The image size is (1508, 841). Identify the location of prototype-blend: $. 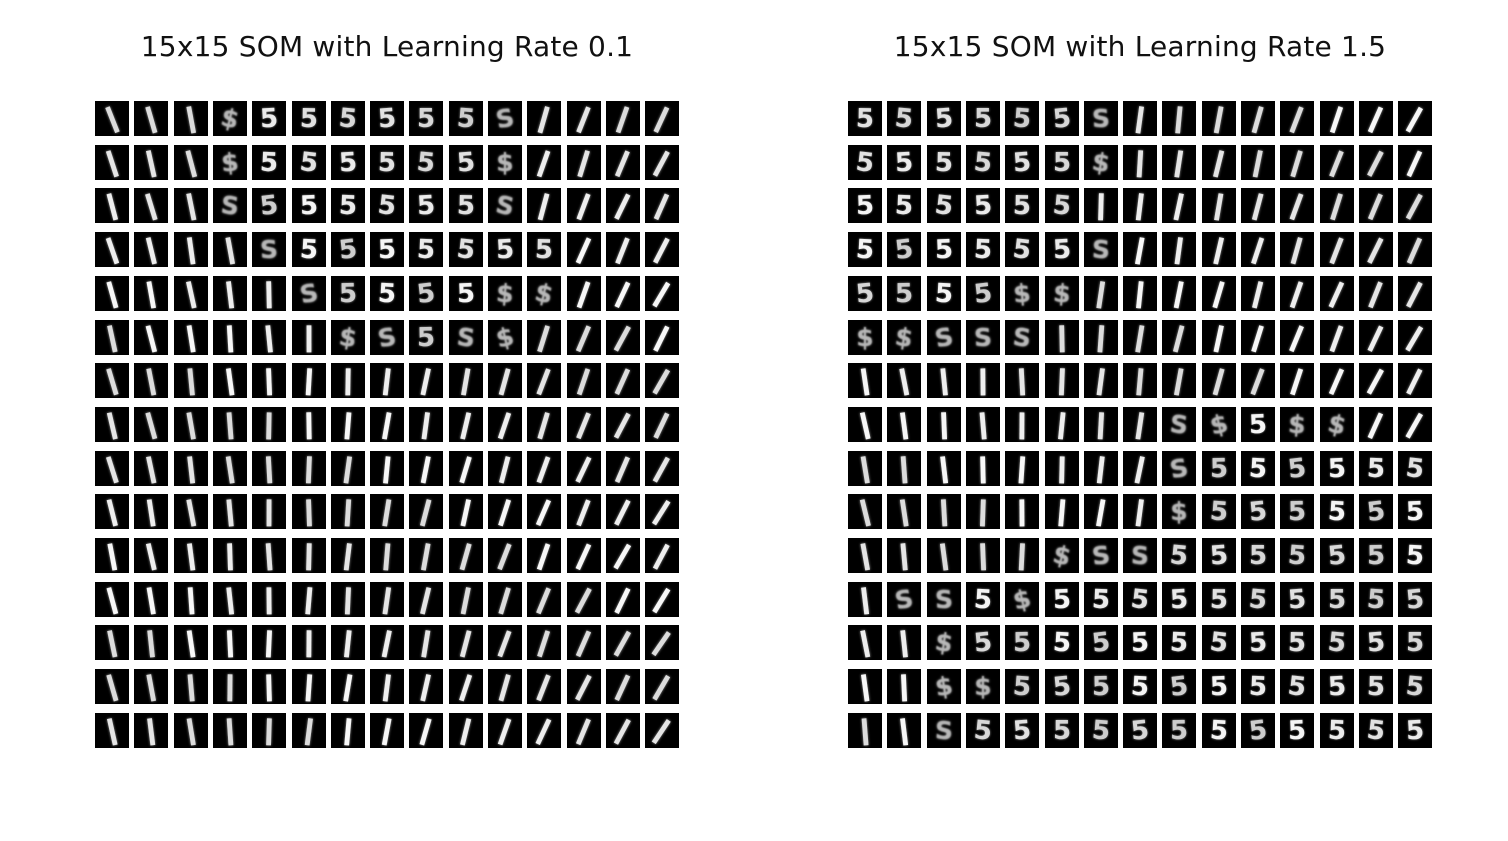
(1219, 424).